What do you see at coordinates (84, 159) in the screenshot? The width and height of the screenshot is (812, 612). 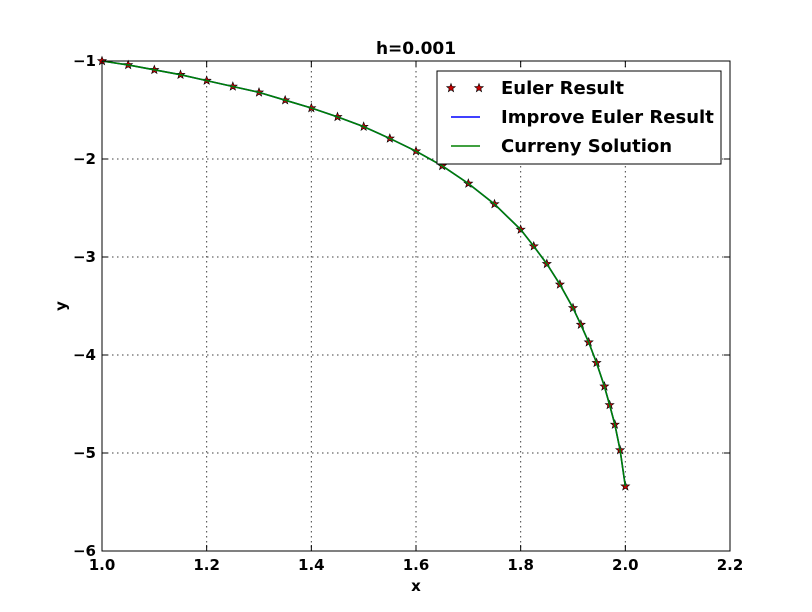 I see `y-tick-label: −2` at bounding box center [84, 159].